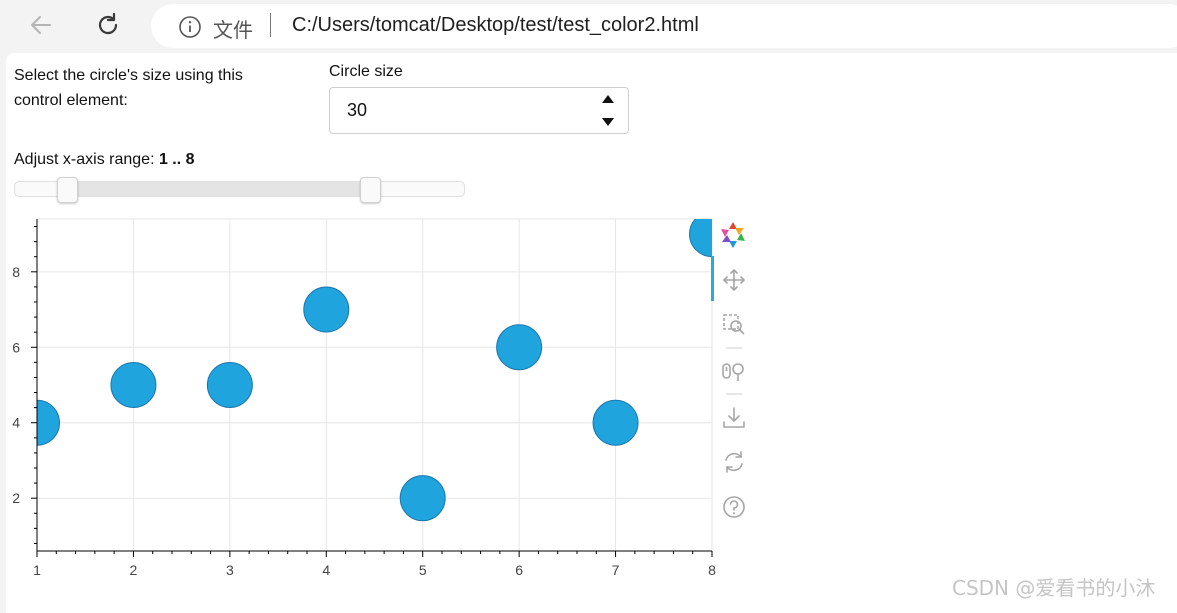 The image size is (1177, 613). I want to click on y-tick-label: 6, so click(16, 347).